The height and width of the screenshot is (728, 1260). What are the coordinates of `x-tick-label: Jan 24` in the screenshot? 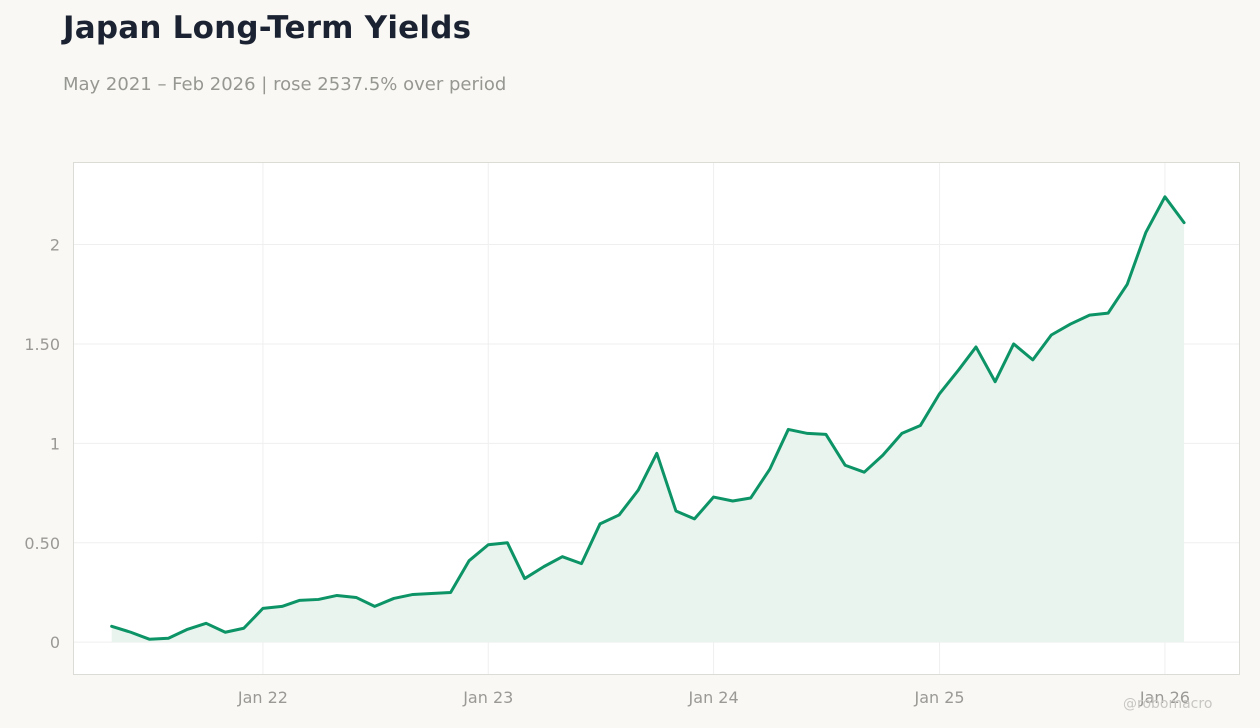 It's located at (713, 697).